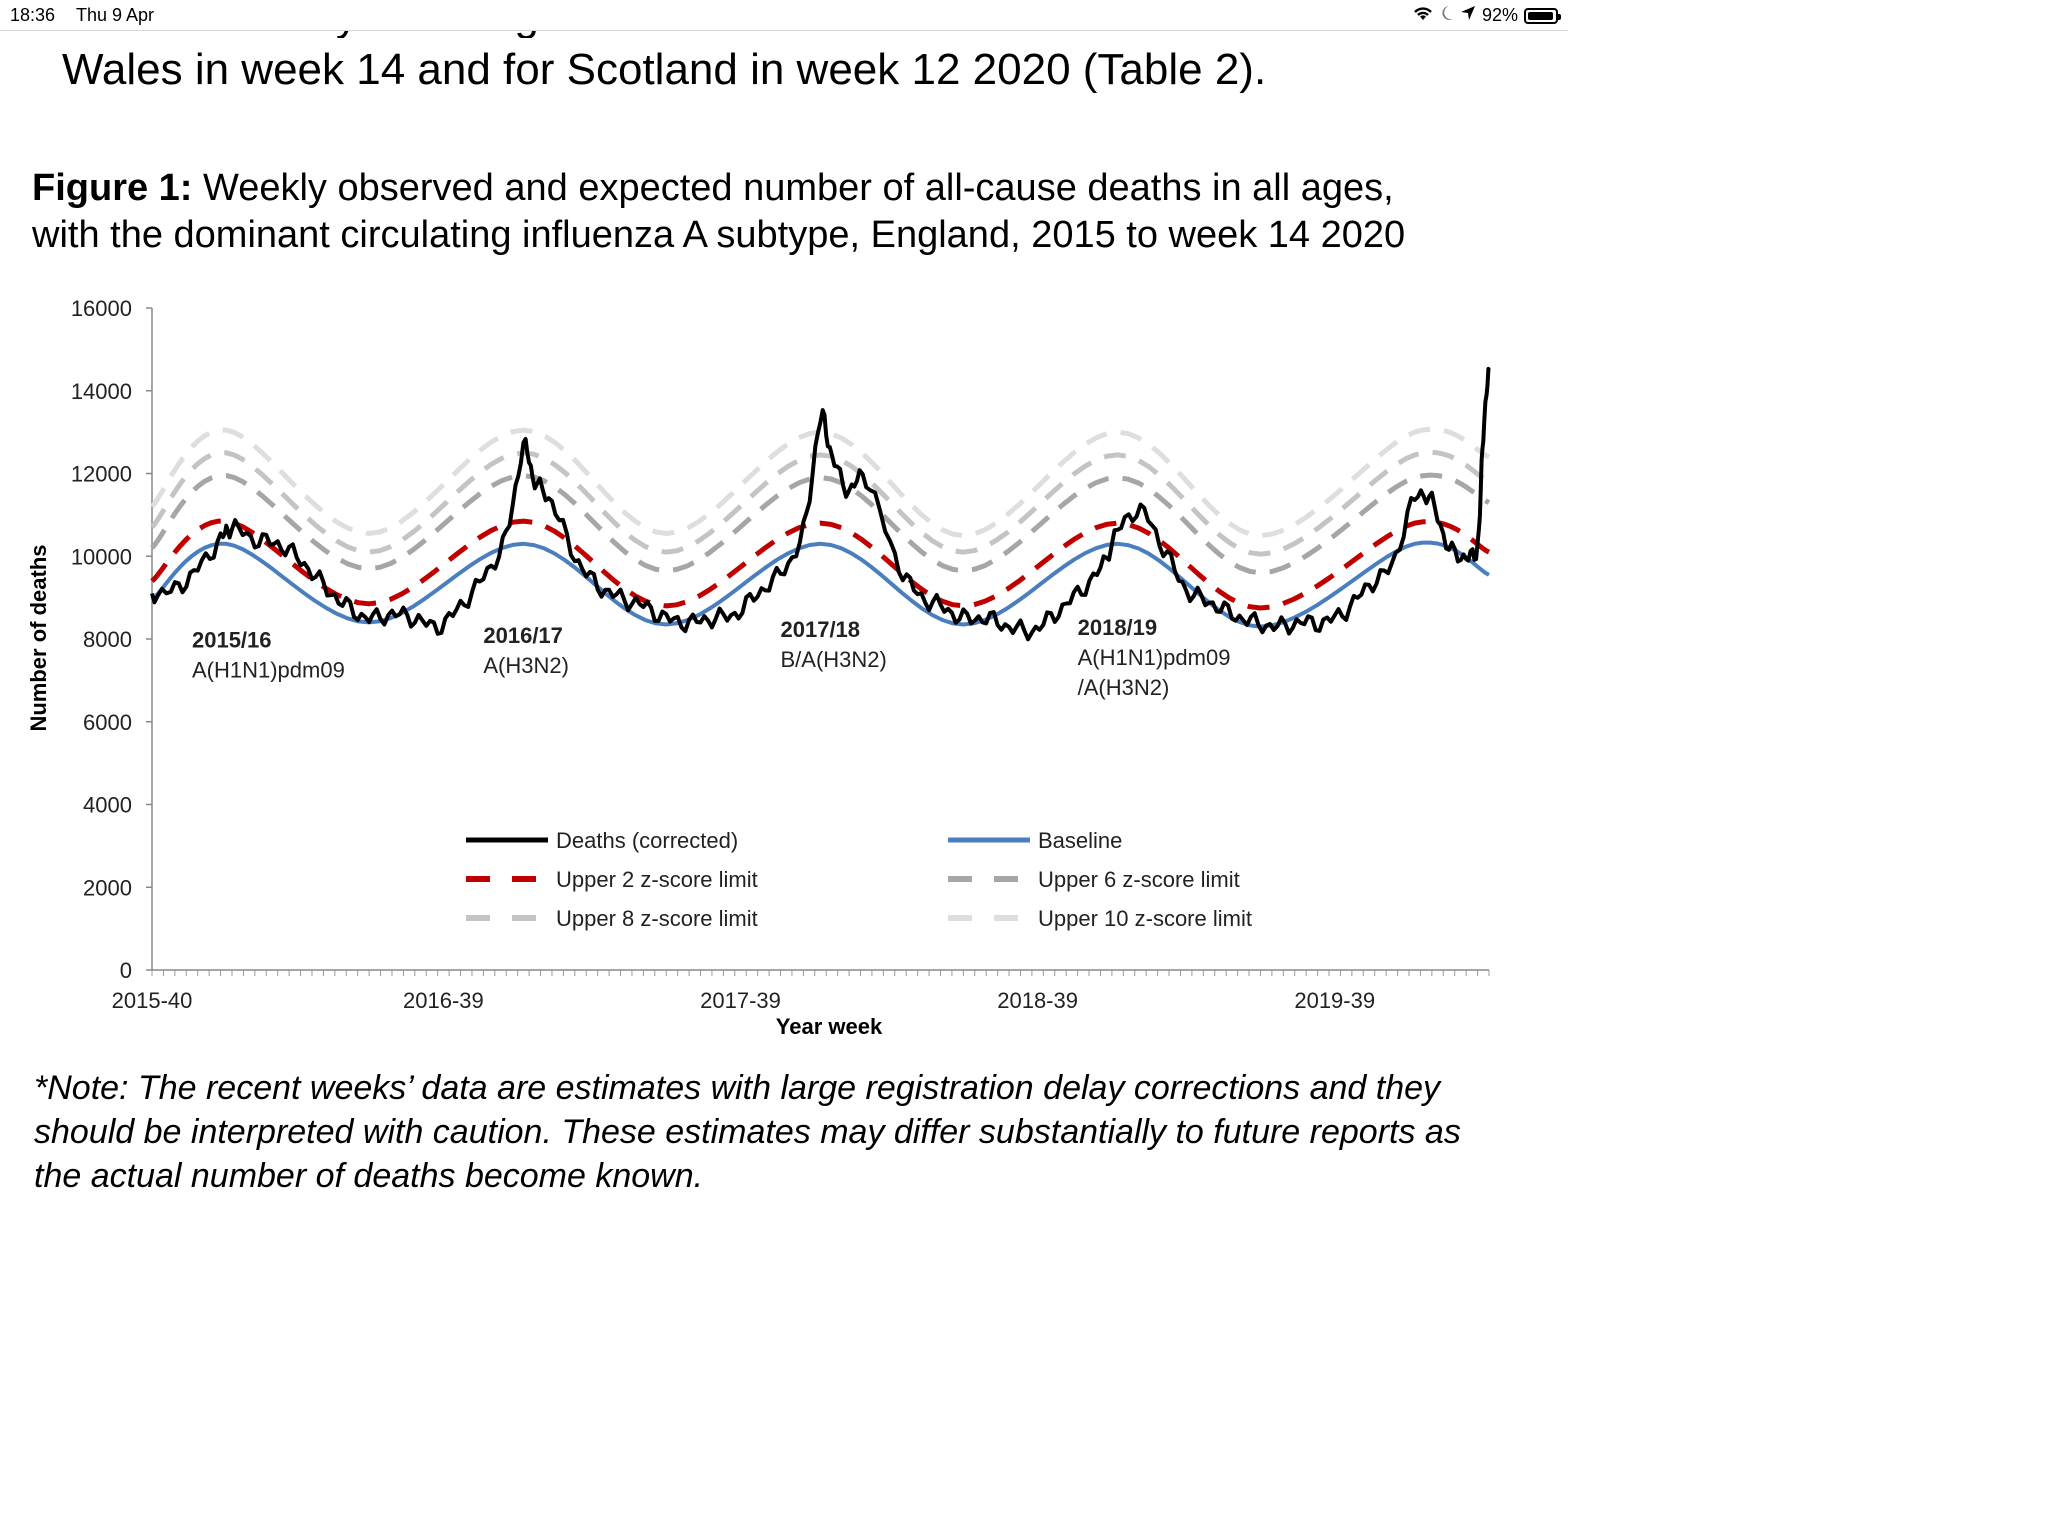 The image size is (2048, 1536). What do you see at coordinates (115, 15) in the screenshot?
I see `status-date: Thu 9 Apr` at bounding box center [115, 15].